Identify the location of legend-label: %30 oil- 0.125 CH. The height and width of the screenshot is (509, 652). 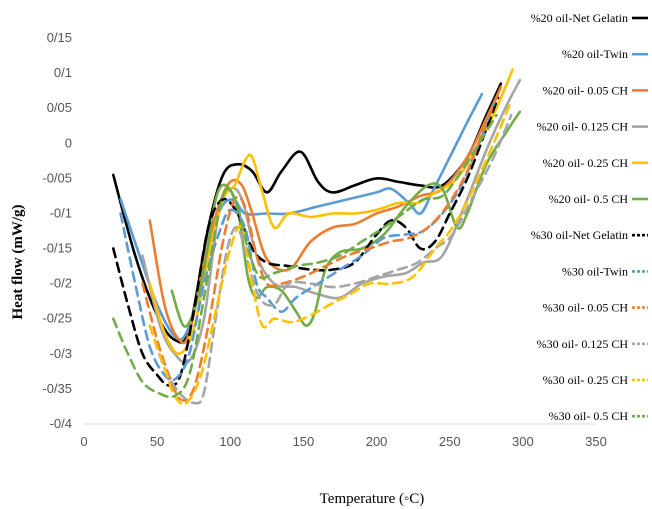
(583, 344).